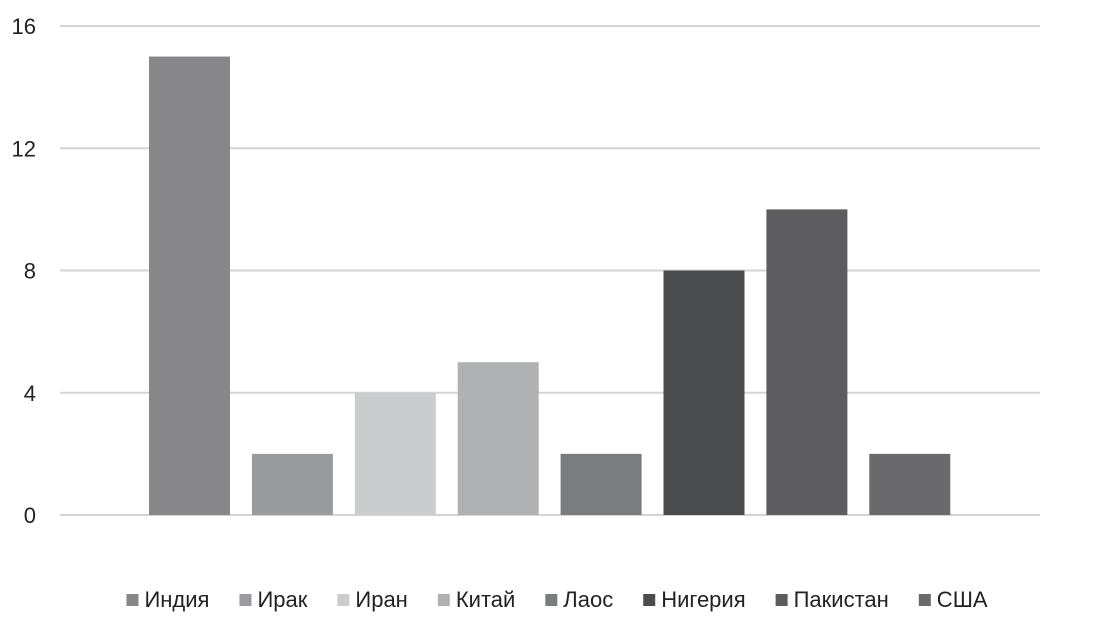 The height and width of the screenshot is (620, 1114). What do you see at coordinates (395, 453) in the screenshot?
I see `bar-Иран` at bounding box center [395, 453].